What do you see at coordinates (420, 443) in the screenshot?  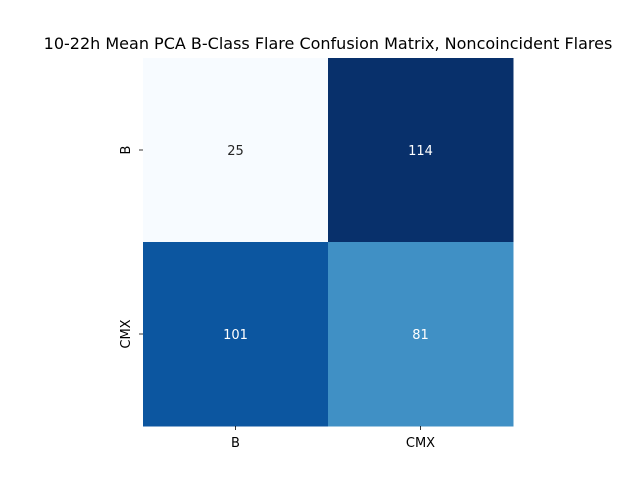 I see `x-tick-label: CMX` at bounding box center [420, 443].